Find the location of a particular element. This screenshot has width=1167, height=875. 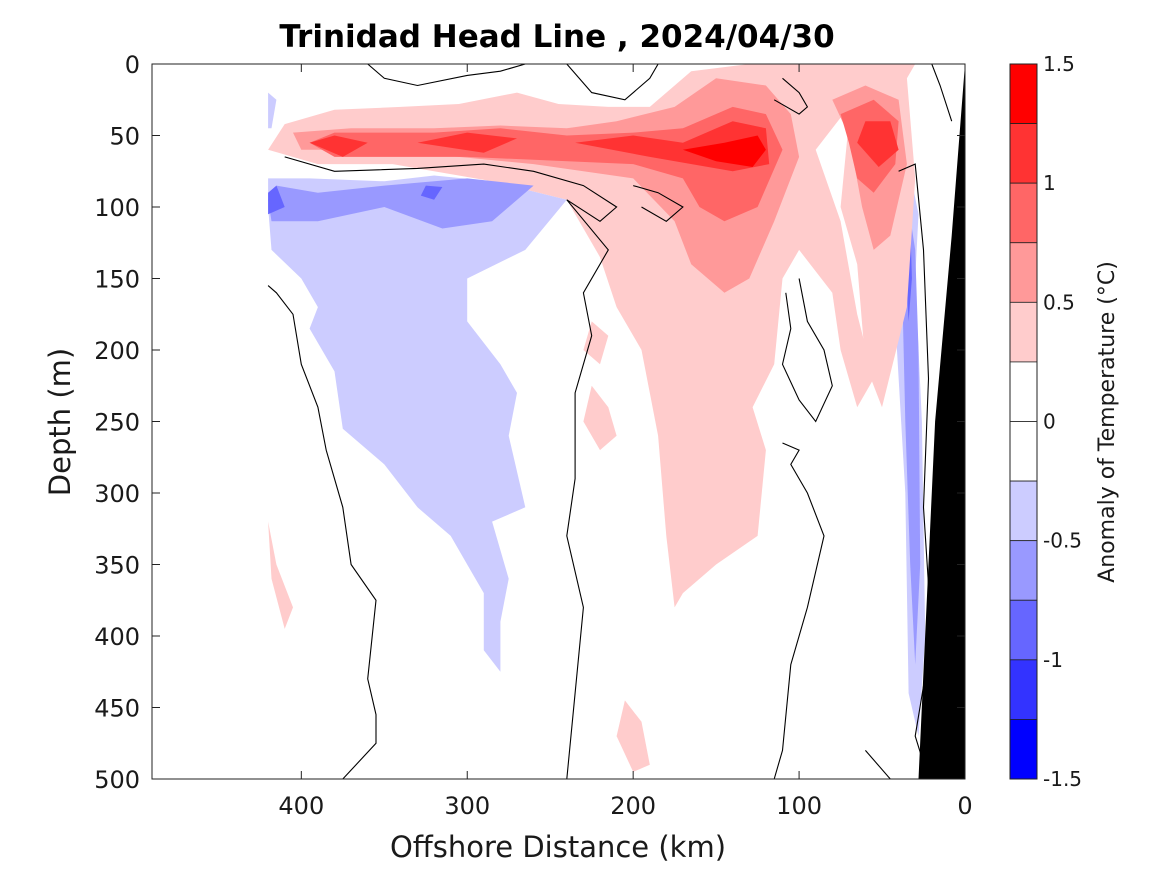

anomaly-region-warm-core-1.0-b is located at coordinates (467, 142).